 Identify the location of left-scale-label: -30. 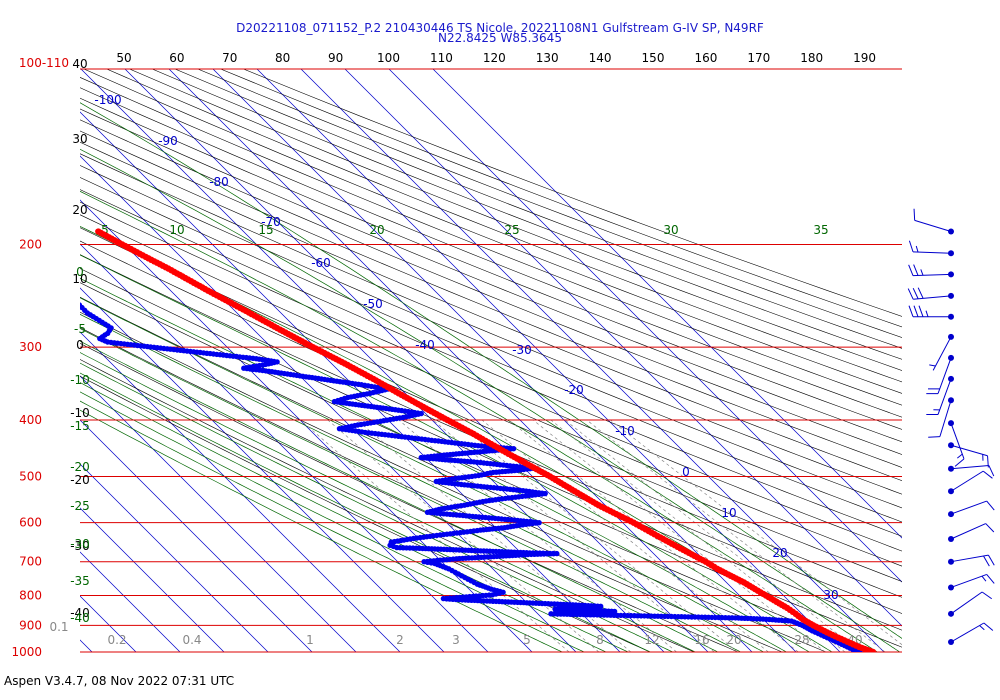
(80, 546).